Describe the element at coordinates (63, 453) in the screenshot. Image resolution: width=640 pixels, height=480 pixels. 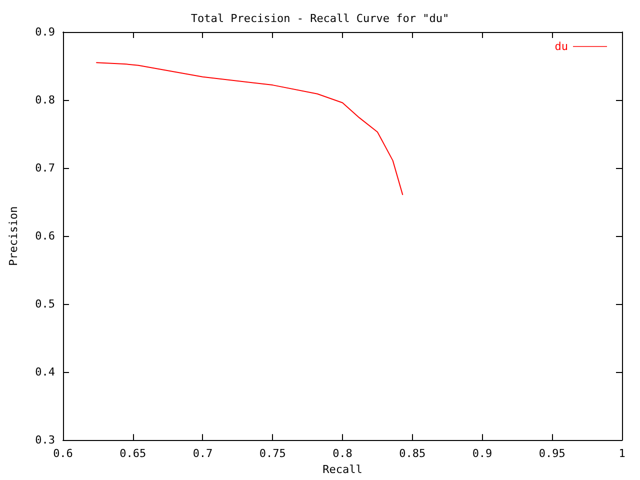
I see `x-tick-label: 0.6` at that location.